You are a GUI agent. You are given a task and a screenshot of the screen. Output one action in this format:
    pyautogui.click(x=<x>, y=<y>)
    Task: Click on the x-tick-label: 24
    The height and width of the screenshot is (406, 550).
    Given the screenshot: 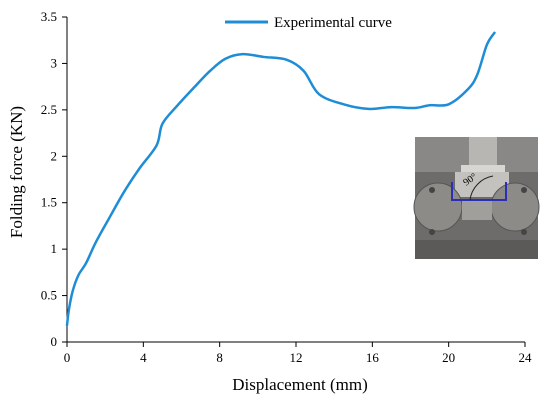 What is the action you would take?
    pyautogui.click(x=526, y=357)
    